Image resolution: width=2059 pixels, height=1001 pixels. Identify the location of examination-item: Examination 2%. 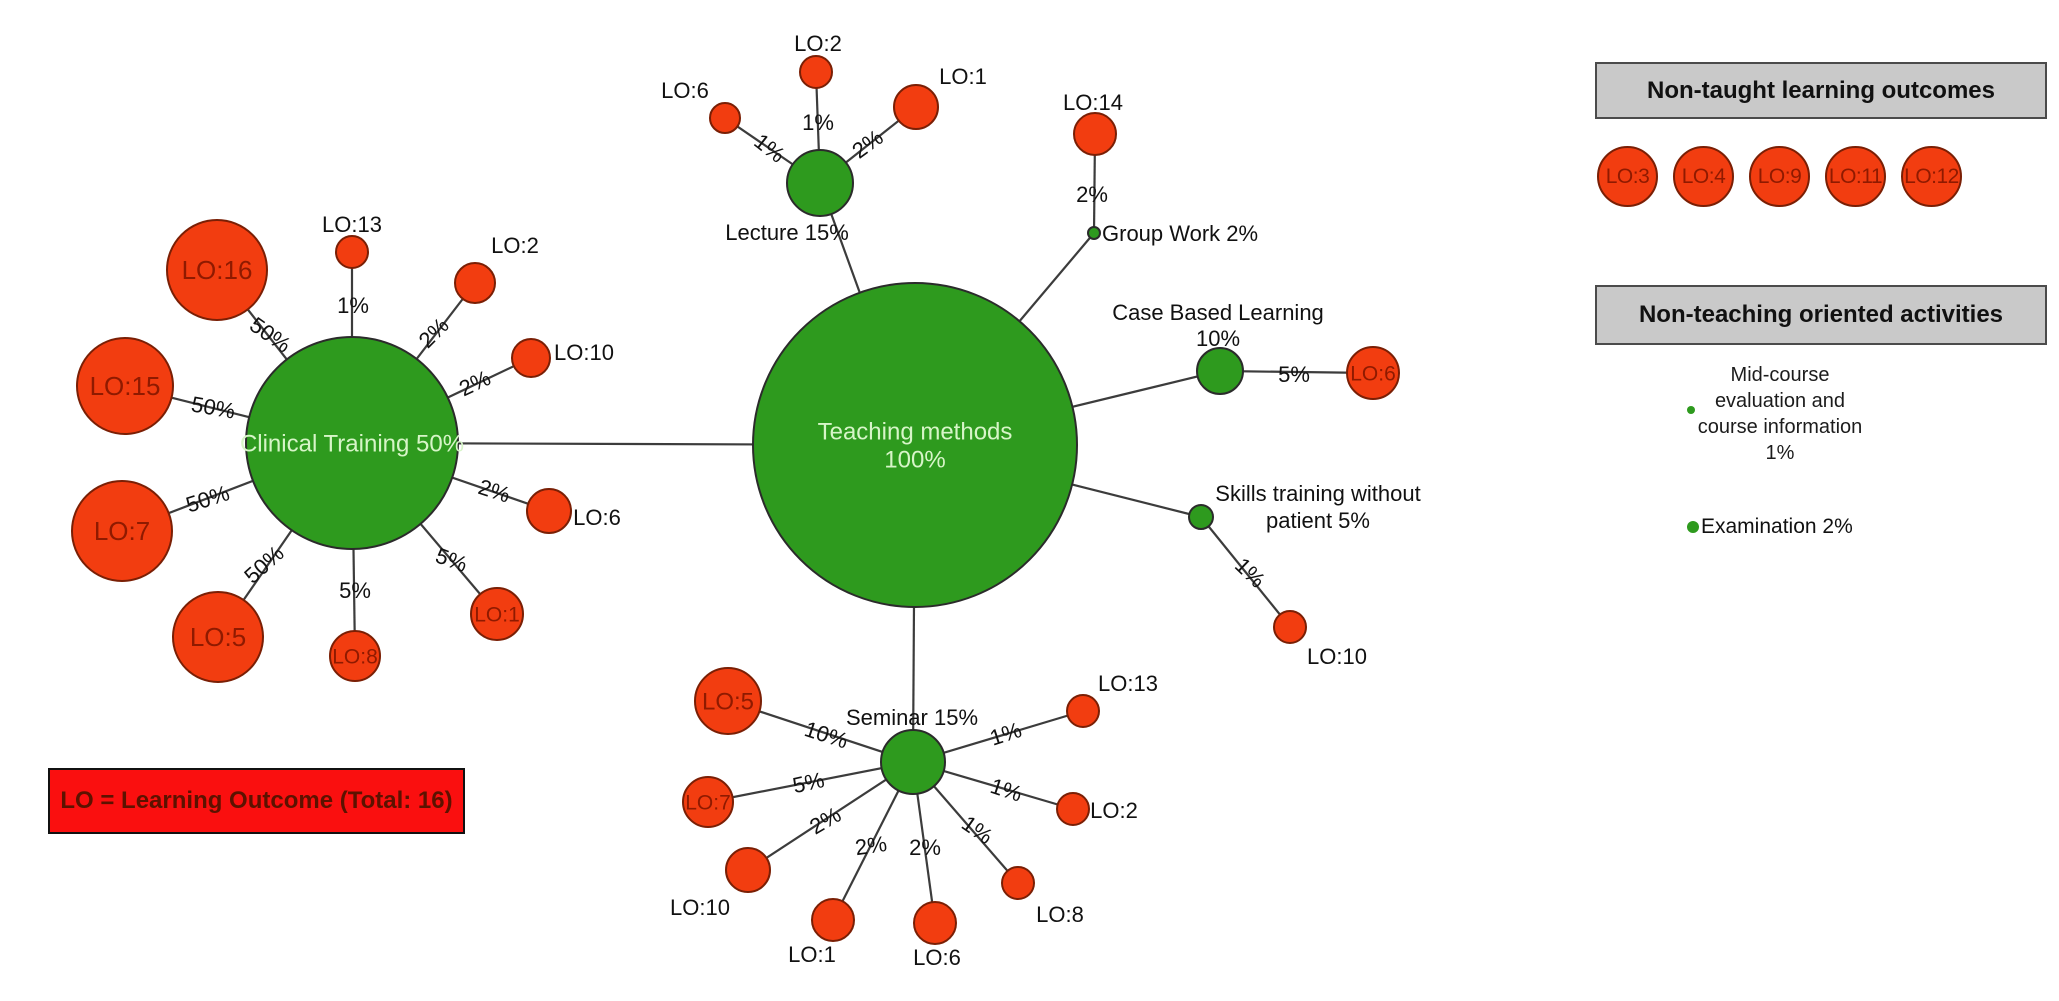
(1770, 527).